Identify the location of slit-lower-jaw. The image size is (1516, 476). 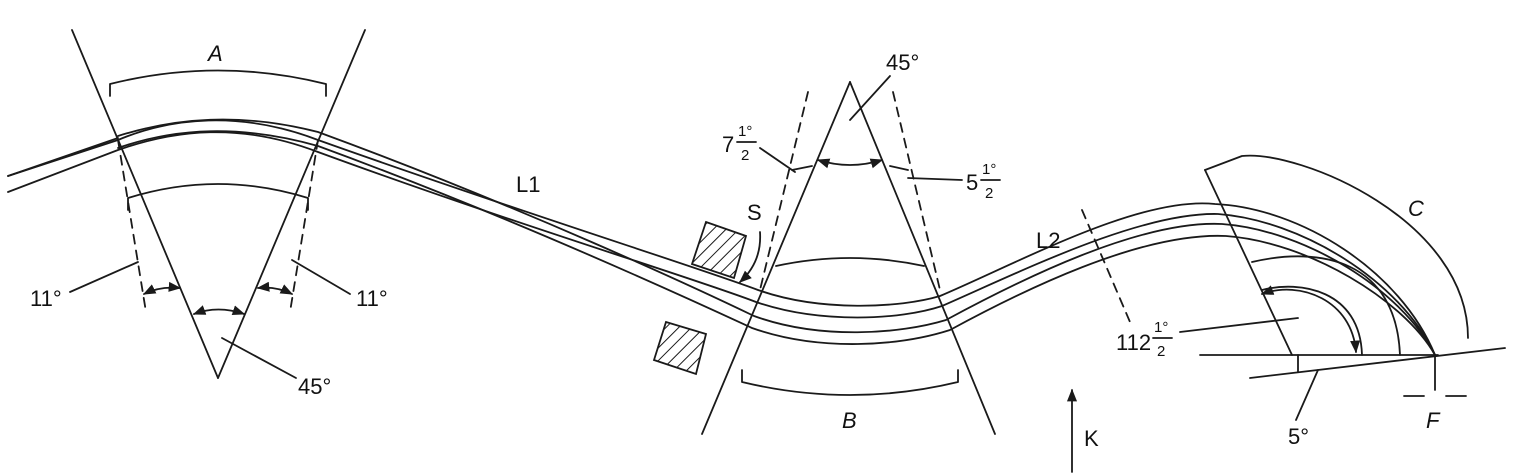
(680, 348).